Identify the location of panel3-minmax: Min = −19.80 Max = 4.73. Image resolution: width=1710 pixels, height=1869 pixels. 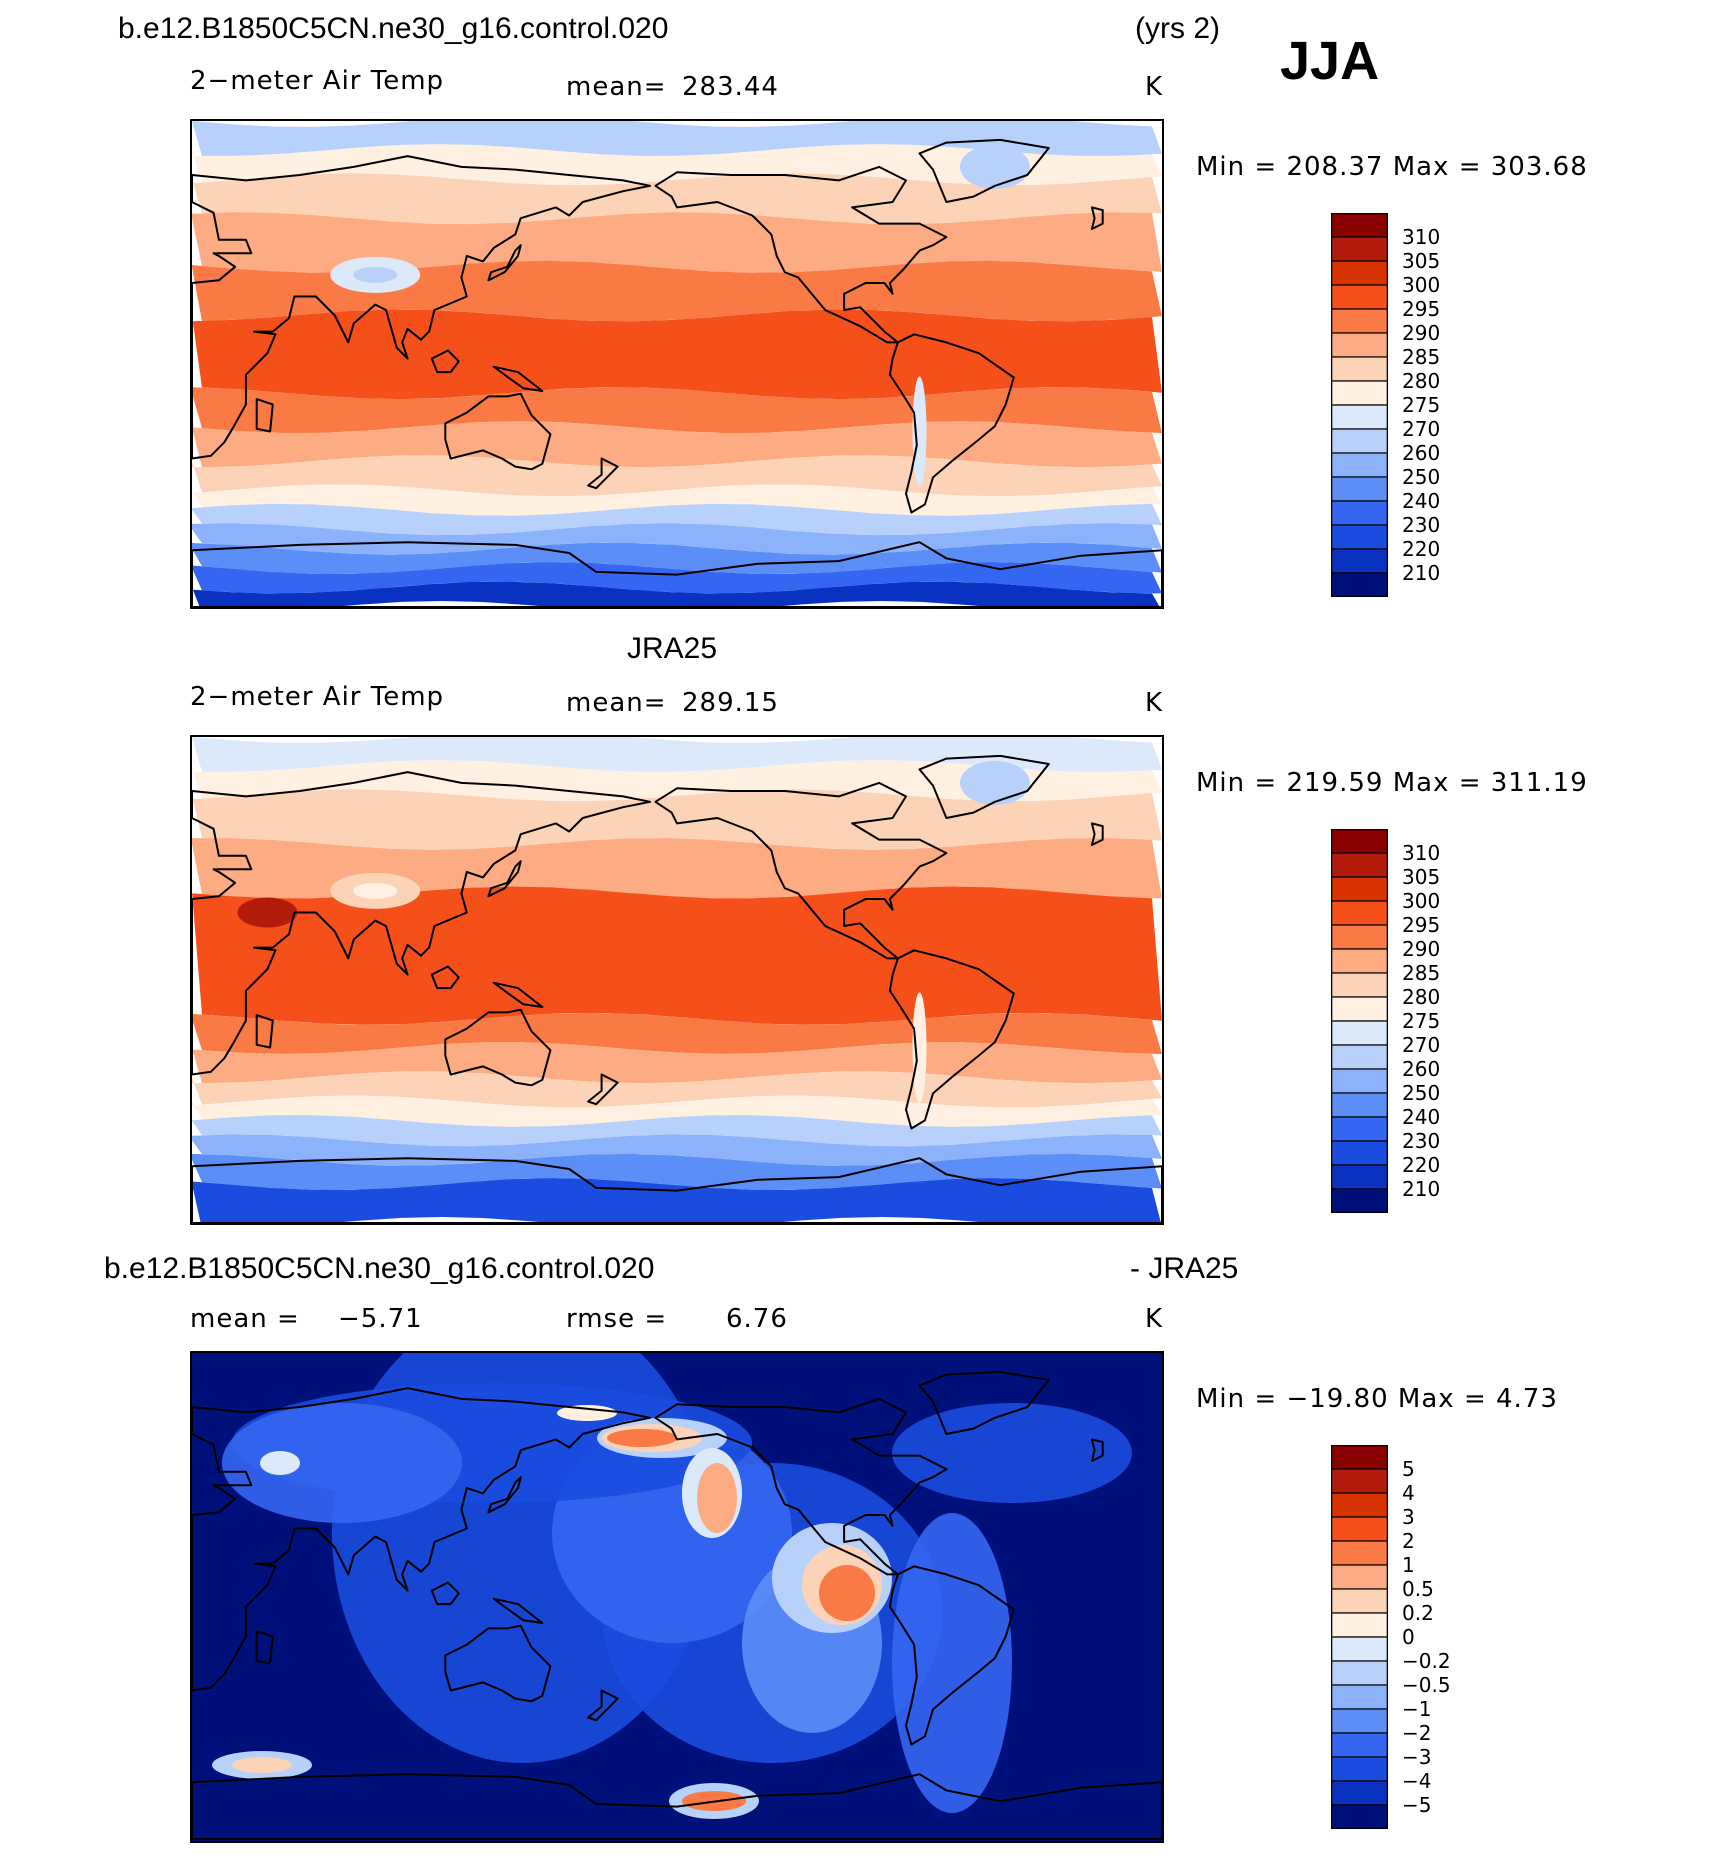
(1377, 1399).